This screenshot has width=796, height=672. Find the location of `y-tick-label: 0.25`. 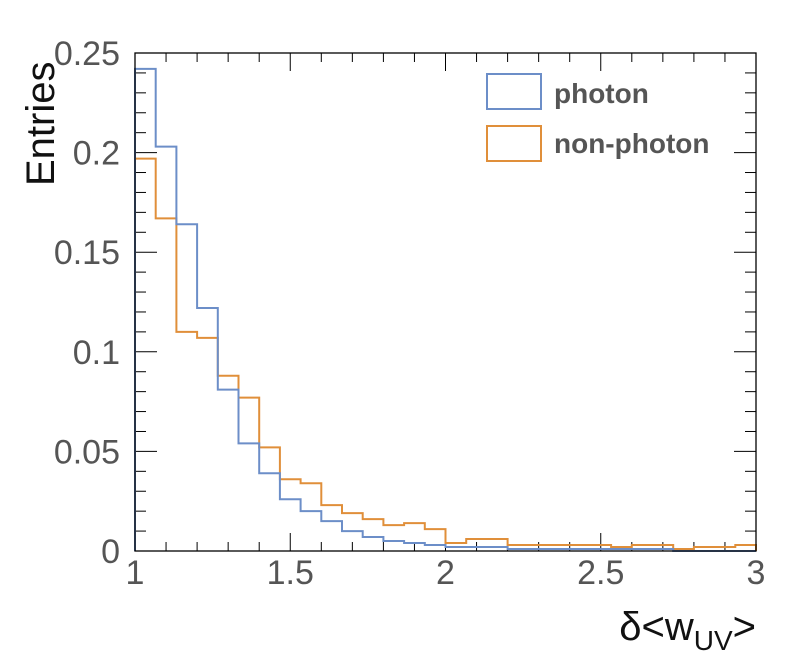

y-tick-label: 0.25 is located at coordinates (87, 54).